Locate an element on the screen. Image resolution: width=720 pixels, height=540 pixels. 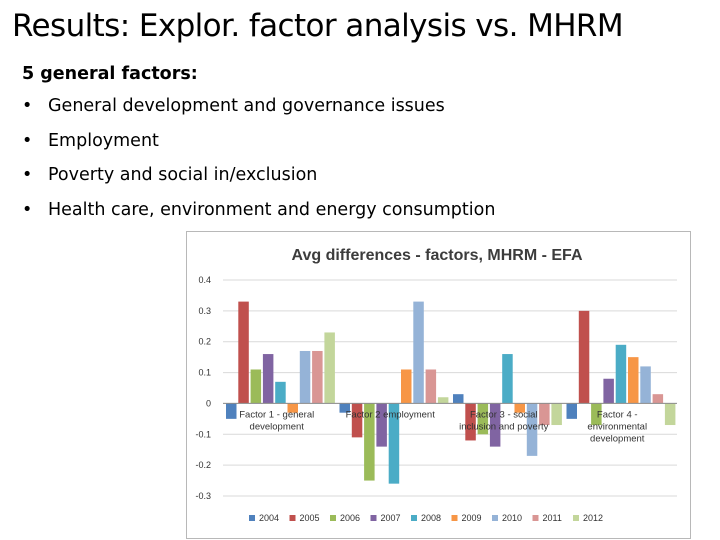
legend-swatch-2007 is located at coordinates (373, 518).